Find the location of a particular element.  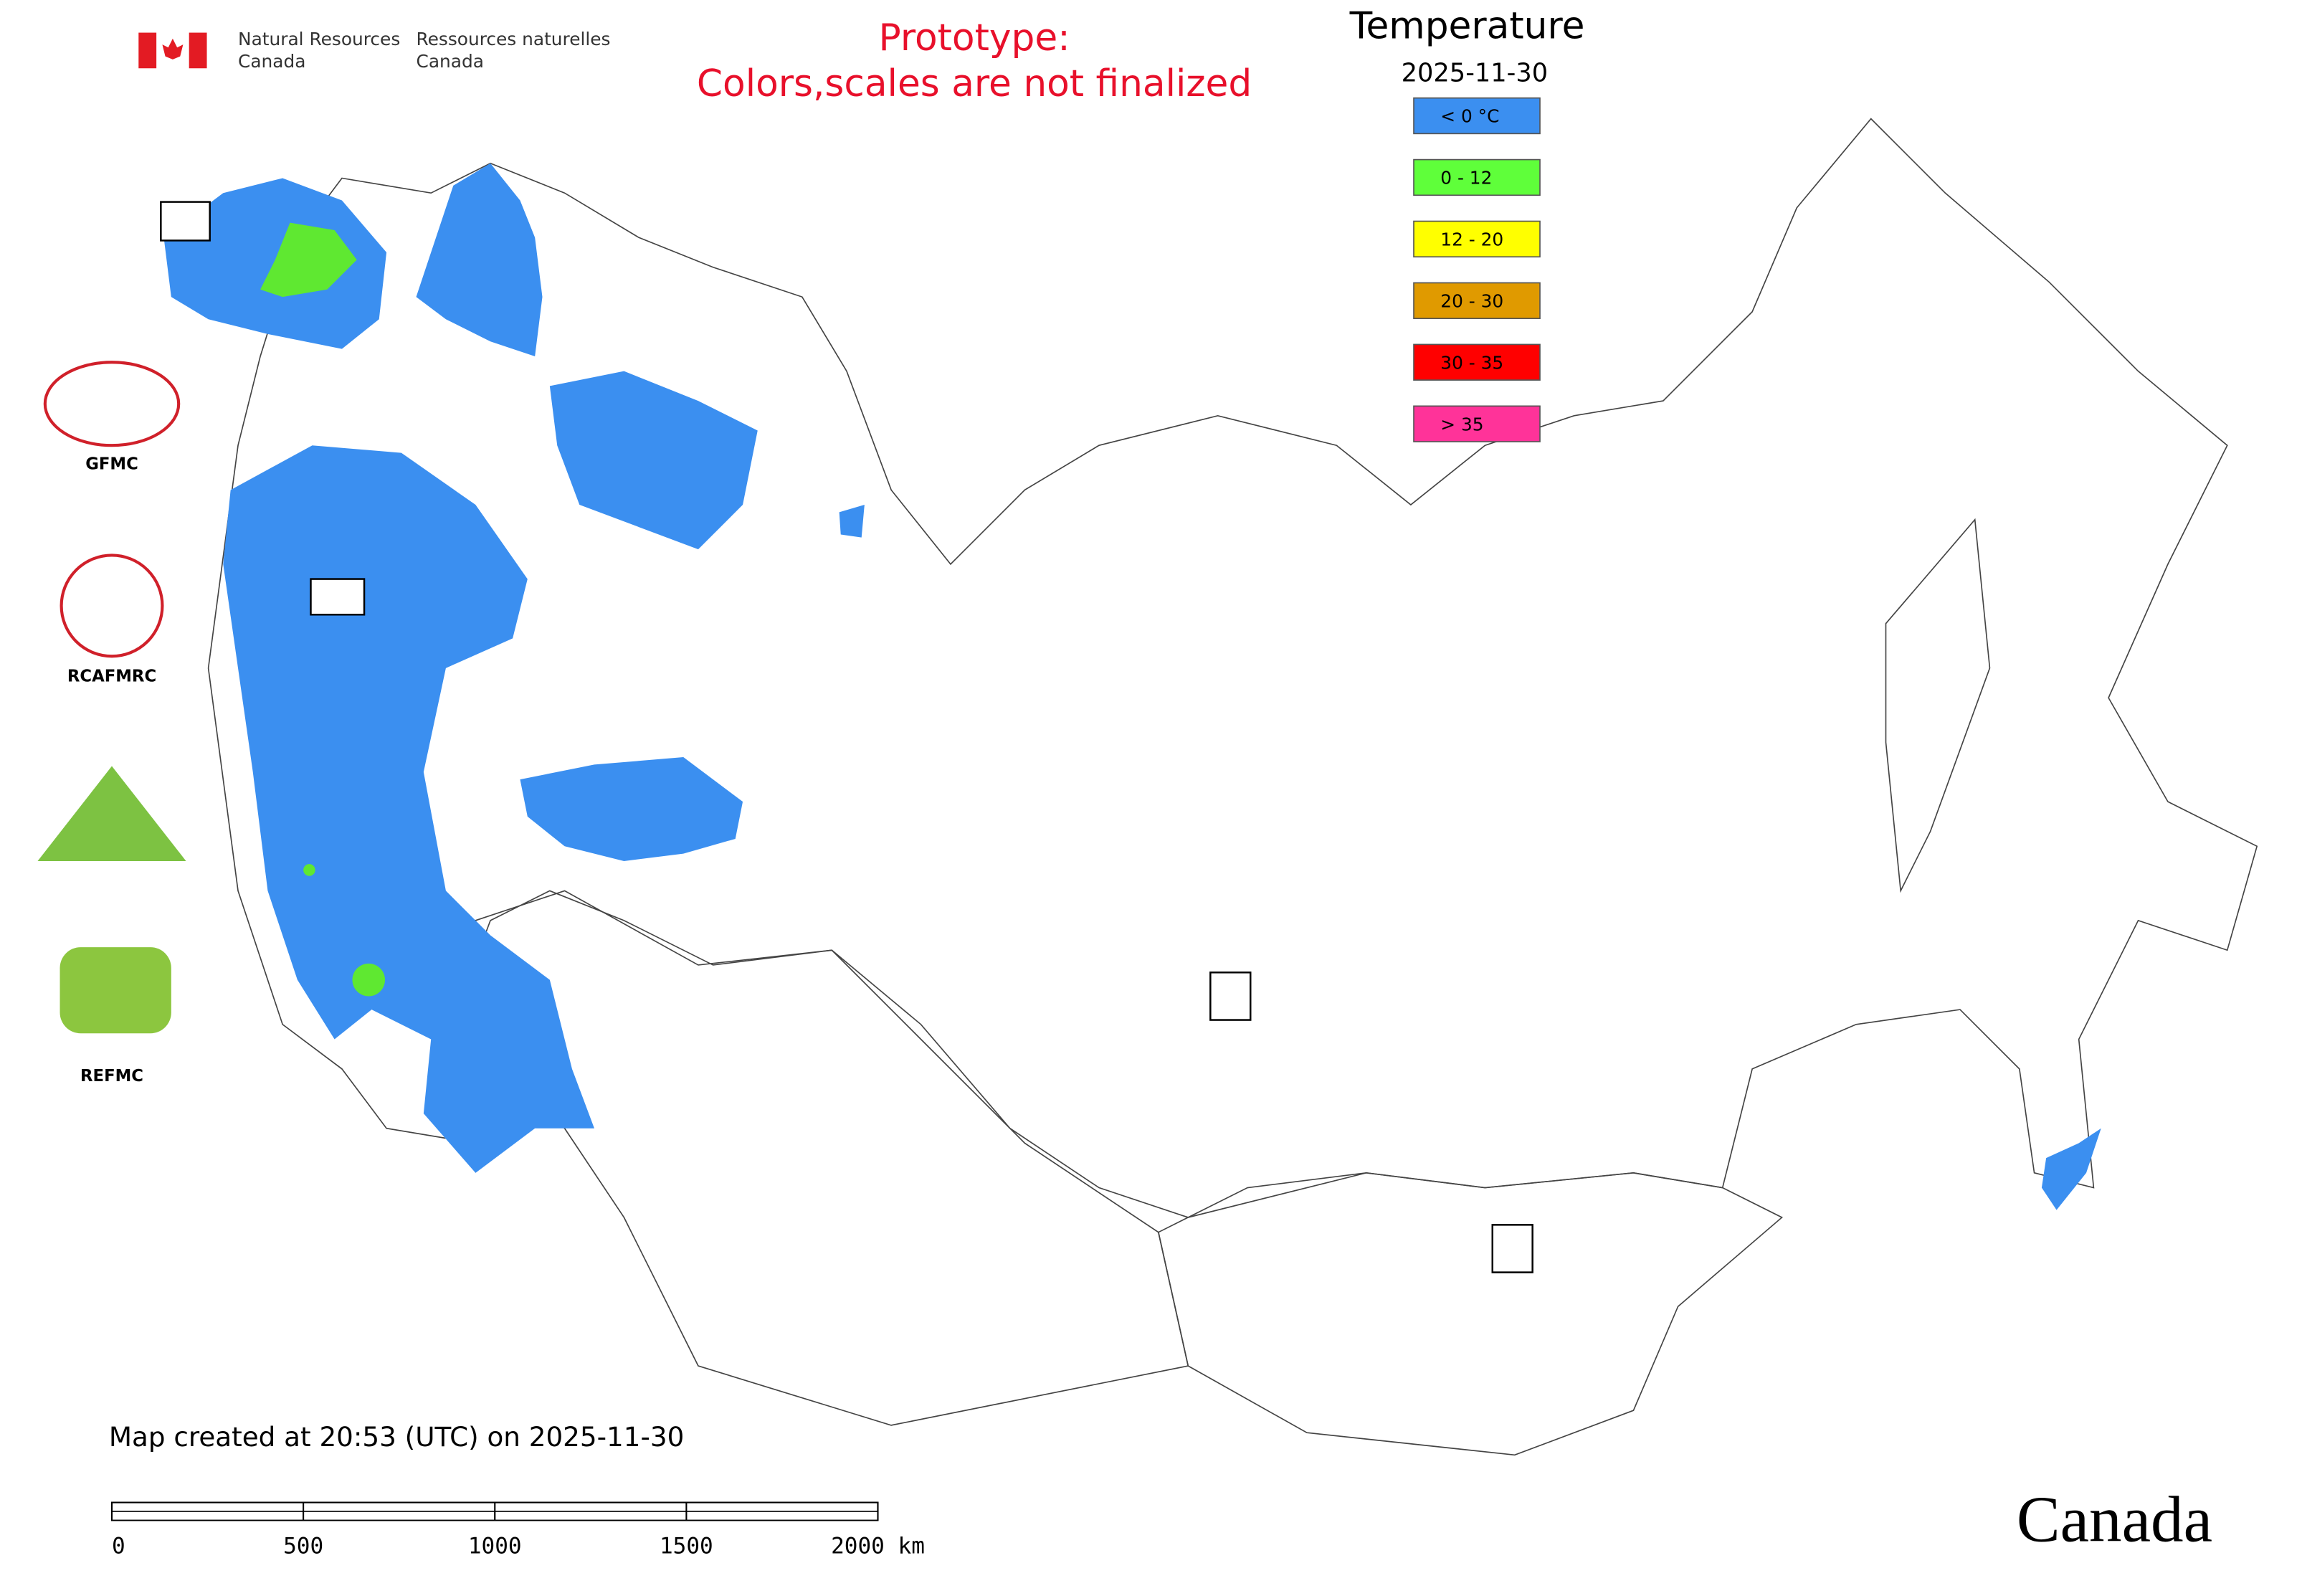

prototype-note: Colors,scales are not finalized is located at coordinates (974, 83).